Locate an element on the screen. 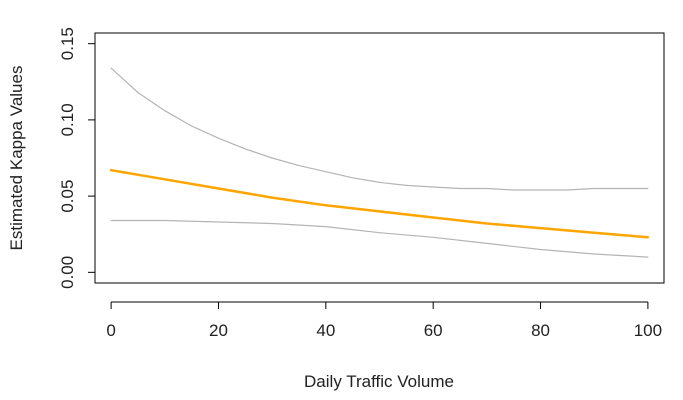 The height and width of the screenshot is (400, 683). y-tick-label: 0.10 is located at coordinates (67, 119).